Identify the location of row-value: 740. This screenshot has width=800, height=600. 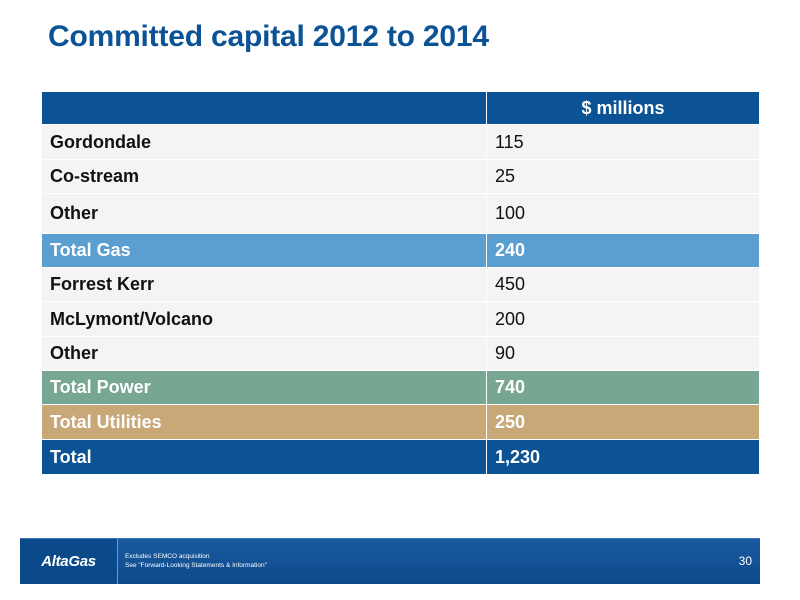
(623, 387).